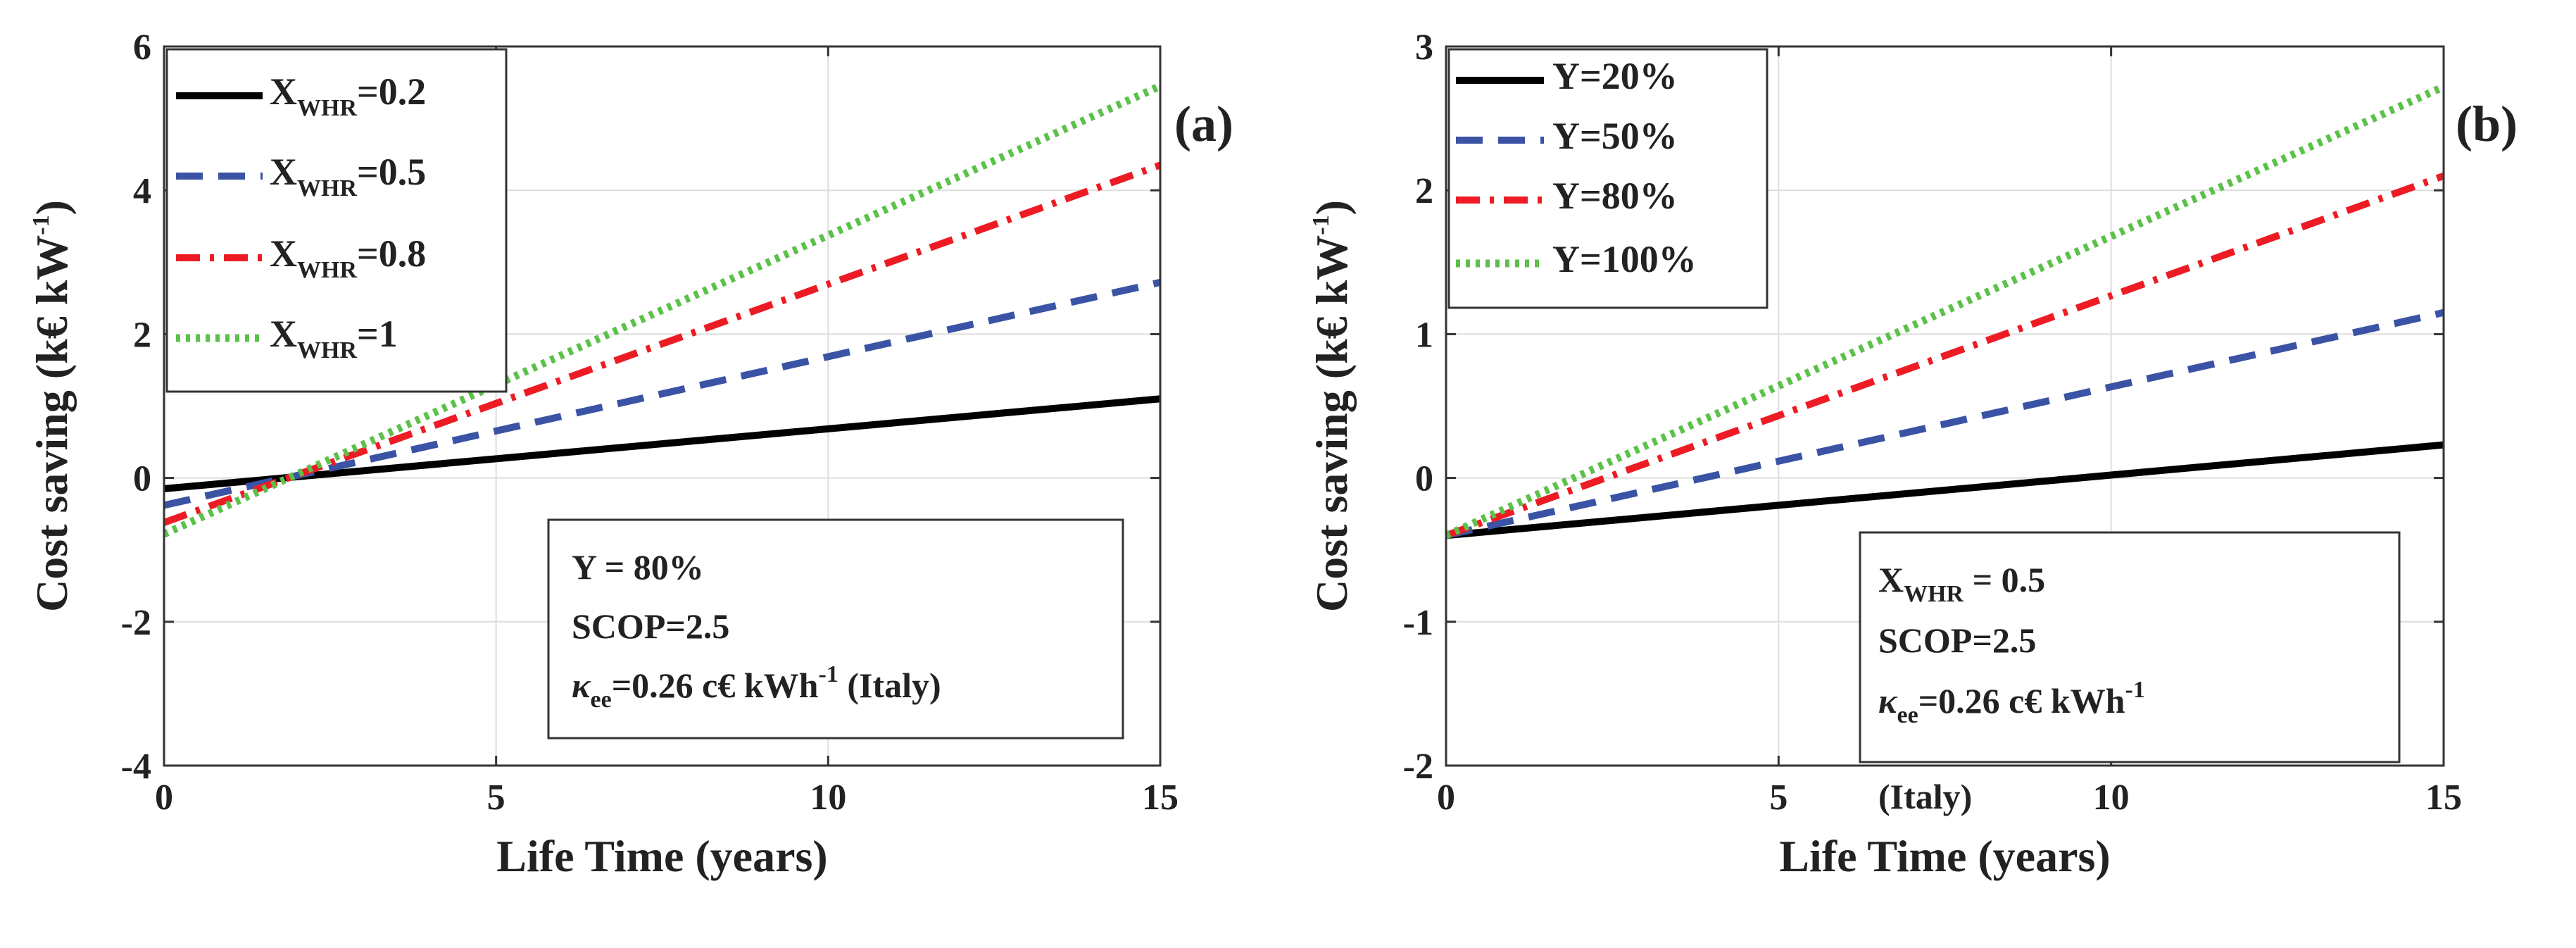  Describe the element at coordinates (1418, 623) in the screenshot. I see `y-tick-label: -1` at that location.